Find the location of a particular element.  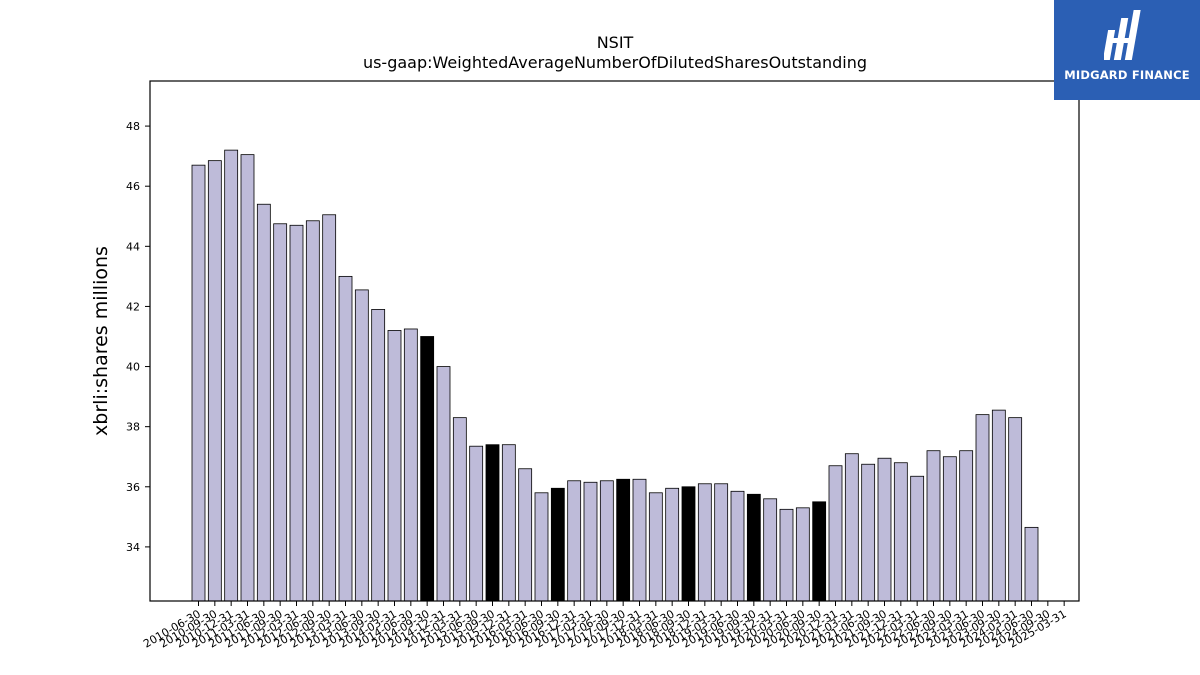

midgard-logo-mark-icon is located at coordinates (1122, 35).